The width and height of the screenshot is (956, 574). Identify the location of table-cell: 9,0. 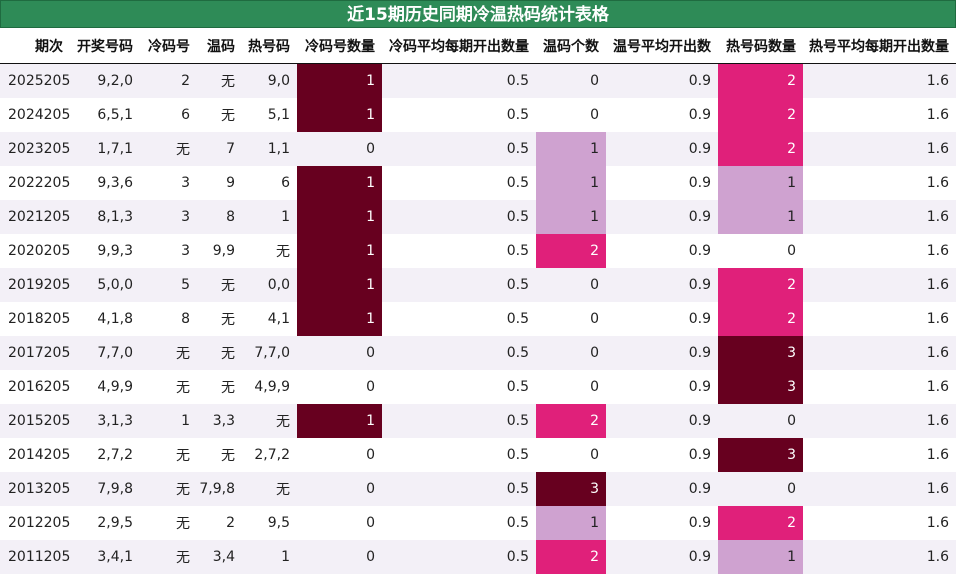
(269, 80).